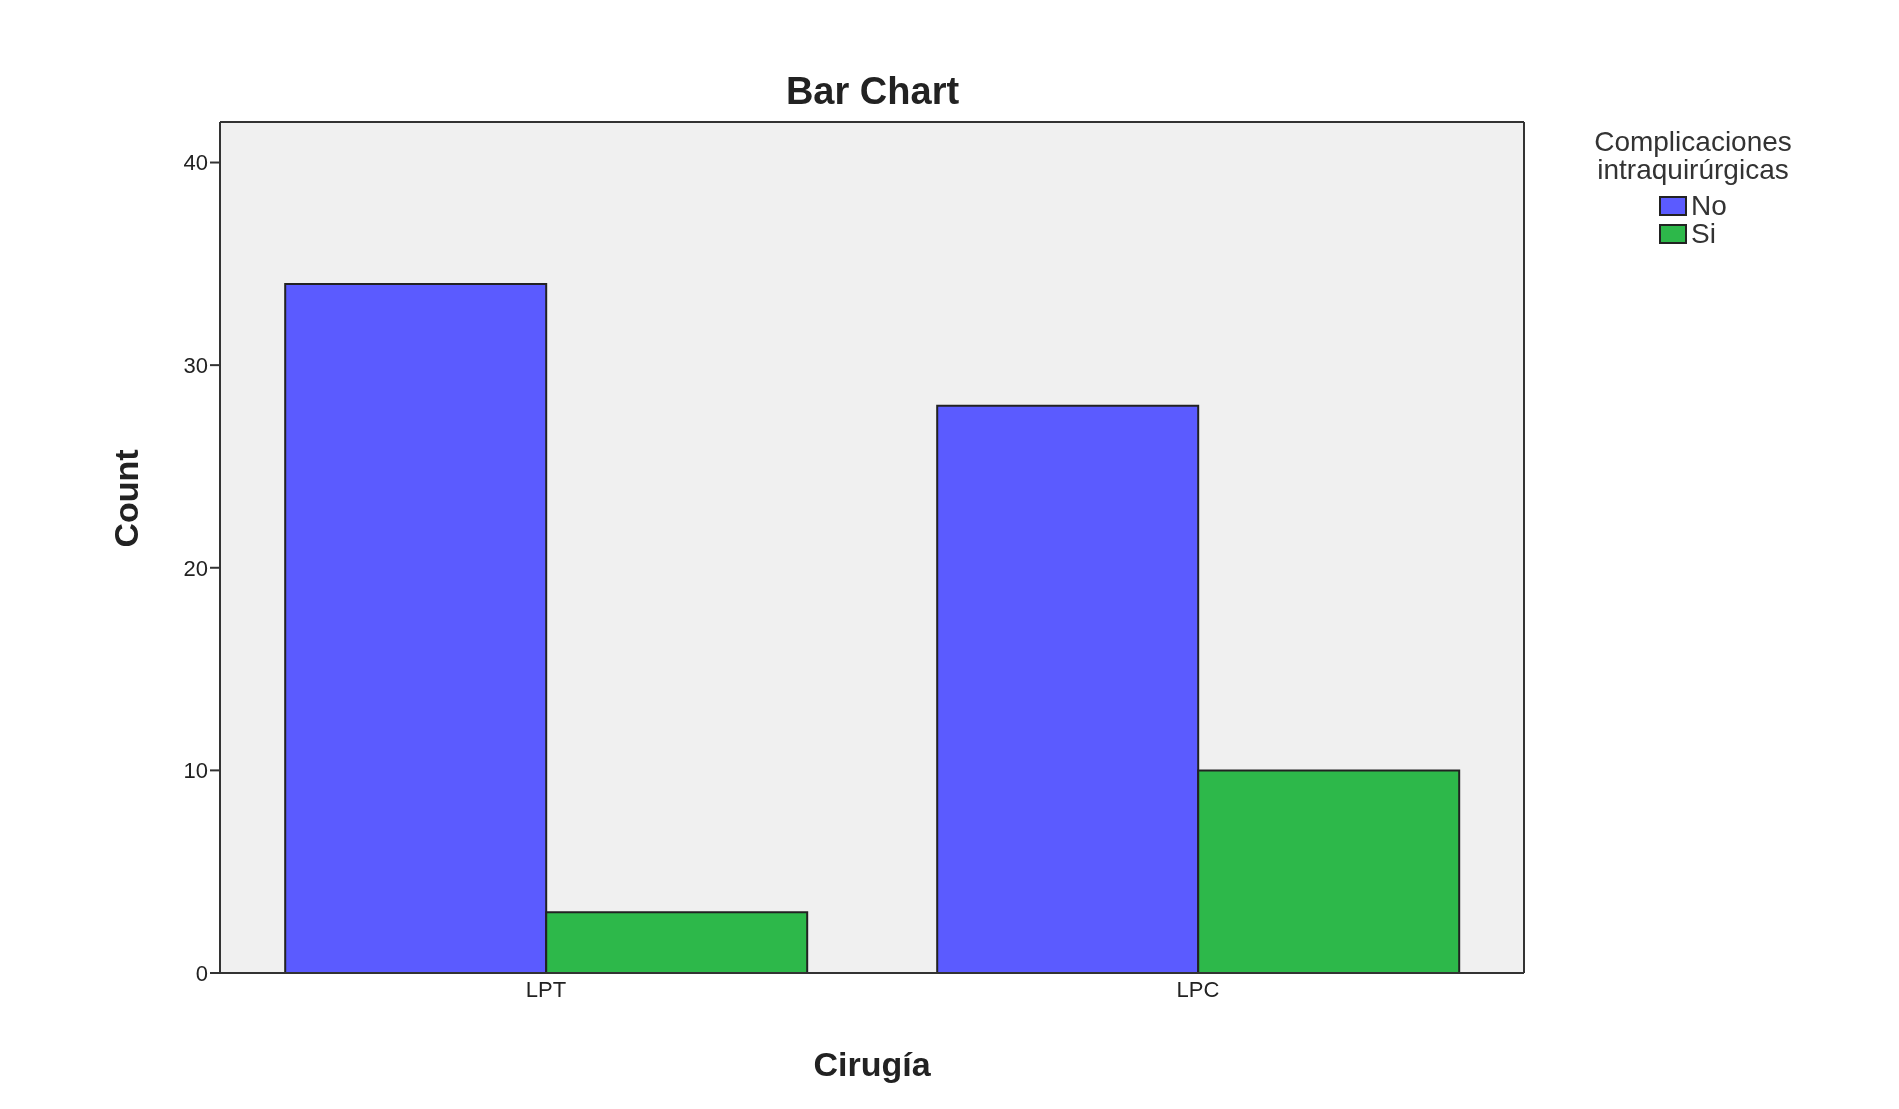  What do you see at coordinates (1198, 989) in the screenshot?
I see `x-tick-label: LPC` at bounding box center [1198, 989].